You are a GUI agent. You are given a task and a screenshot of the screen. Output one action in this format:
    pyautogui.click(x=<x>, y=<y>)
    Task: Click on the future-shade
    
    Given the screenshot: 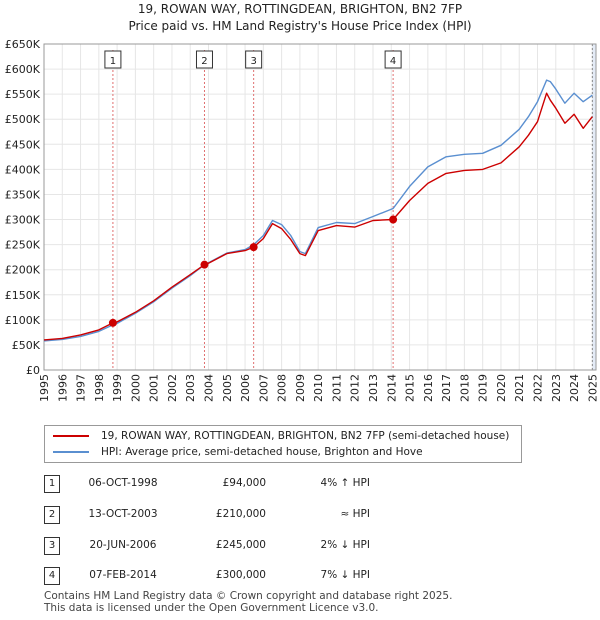 What is the action you would take?
    pyautogui.click(x=593, y=207)
    